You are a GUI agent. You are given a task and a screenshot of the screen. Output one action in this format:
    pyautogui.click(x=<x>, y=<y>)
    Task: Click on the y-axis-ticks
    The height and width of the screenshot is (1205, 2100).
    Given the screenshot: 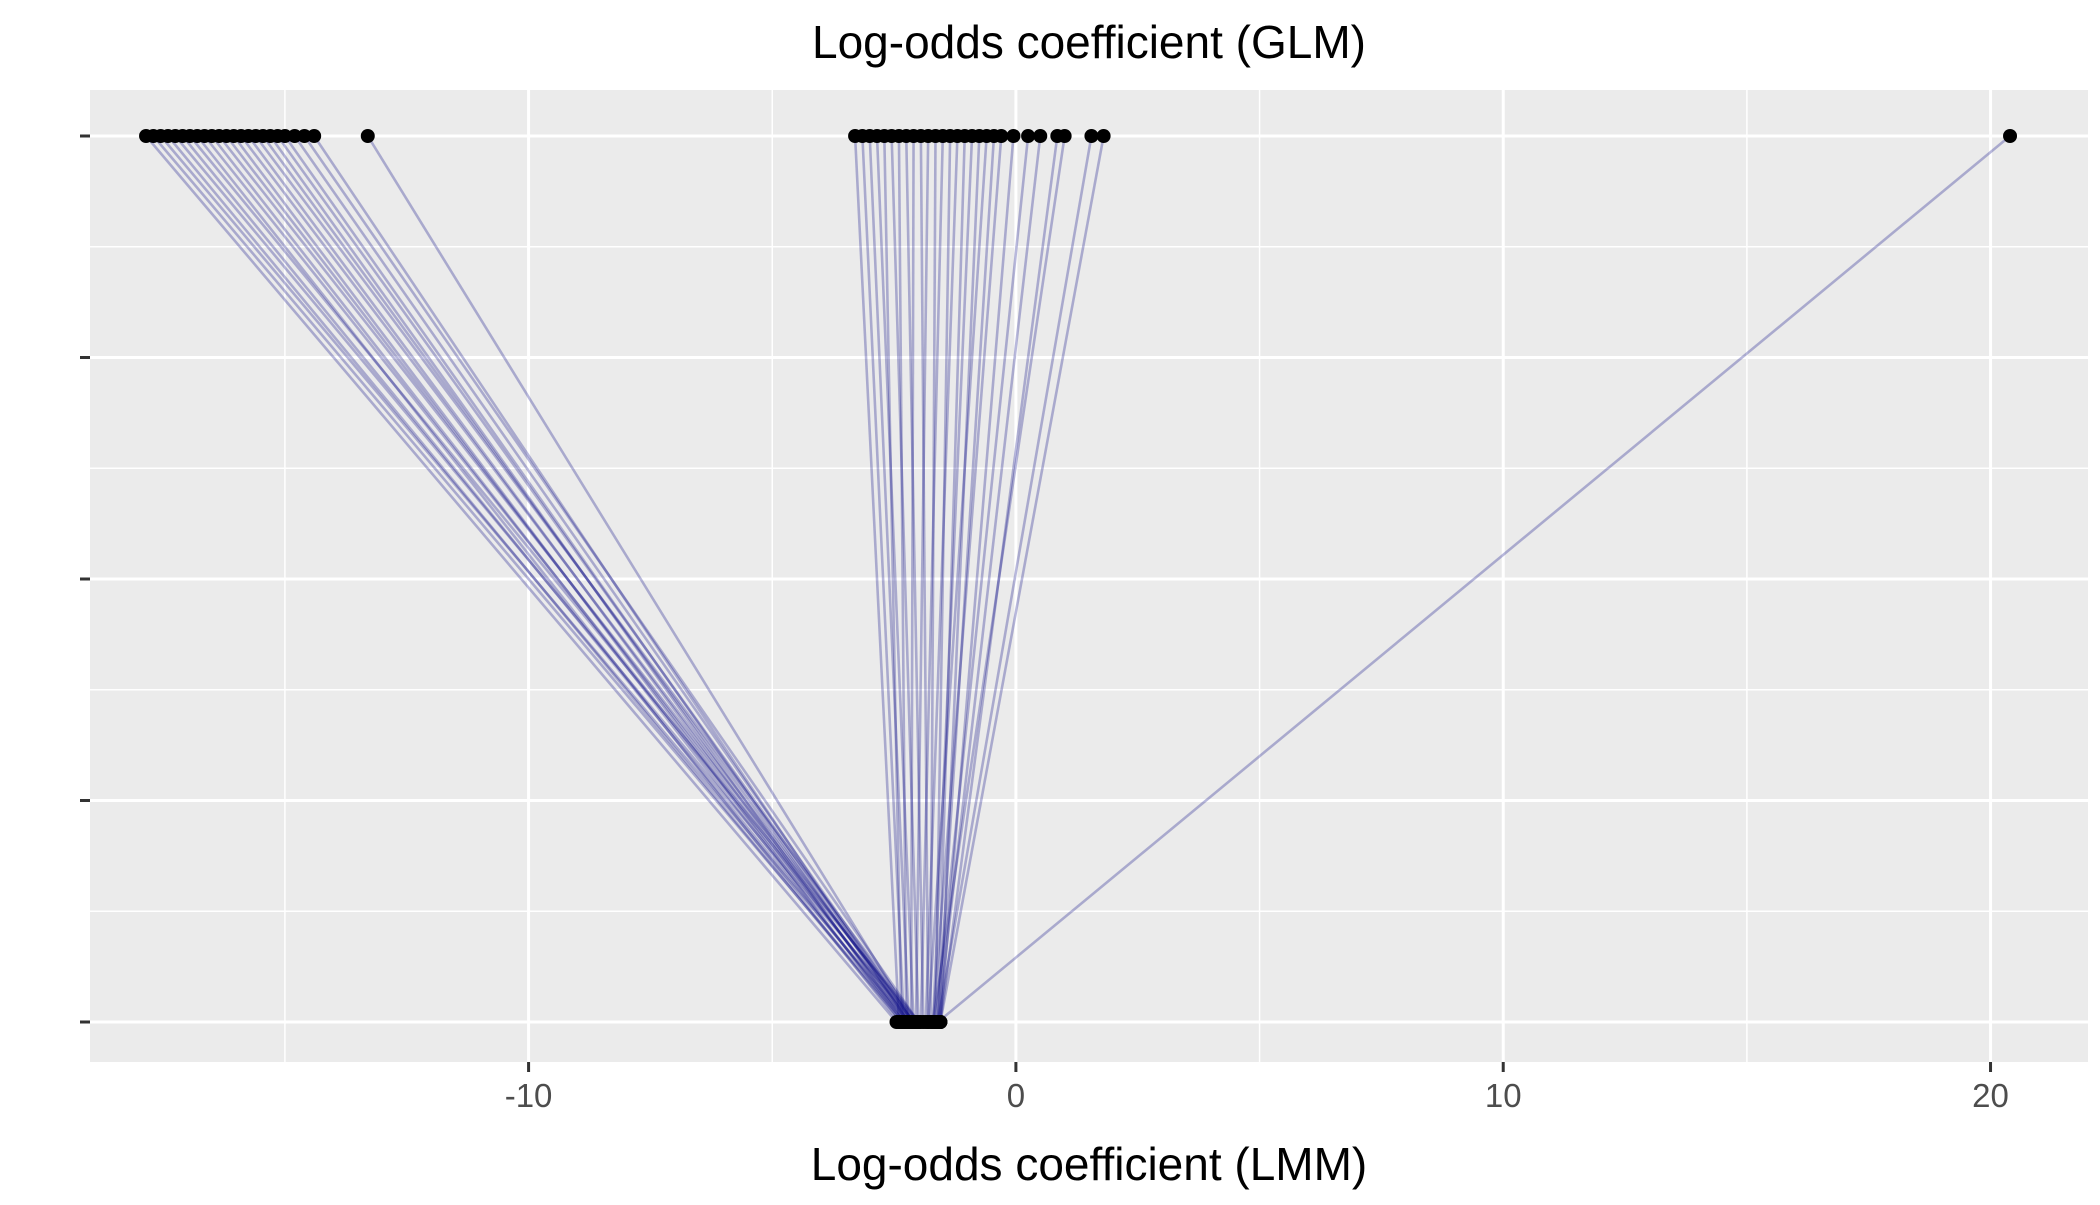 What is the action you would take?
    pyautogui.click(x=85, y=579)
    